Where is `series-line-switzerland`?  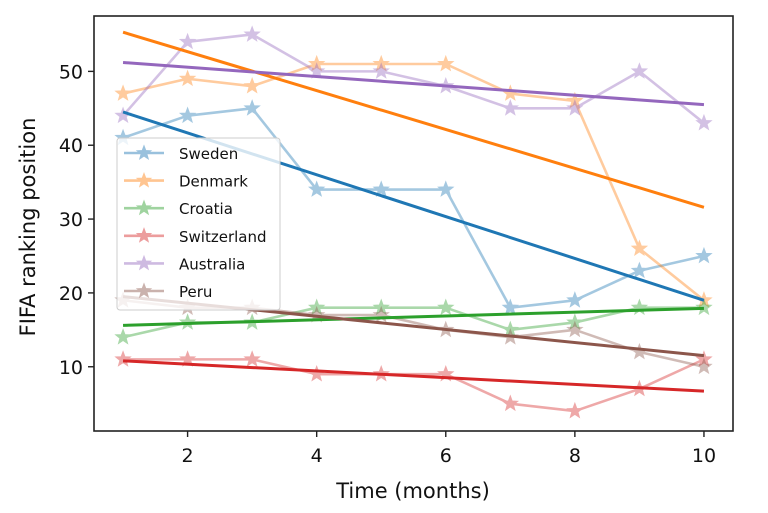
series-line-switzerland is located at coordinates (414, 385).